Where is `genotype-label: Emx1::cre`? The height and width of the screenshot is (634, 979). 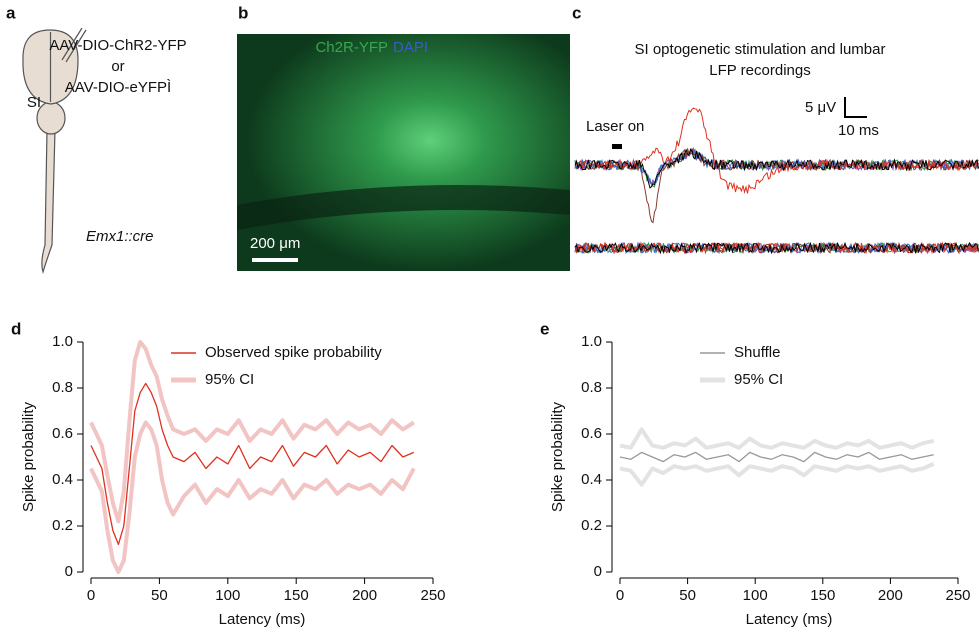
genotype-label: Emx1::cre is located at coordinates (120, 236).